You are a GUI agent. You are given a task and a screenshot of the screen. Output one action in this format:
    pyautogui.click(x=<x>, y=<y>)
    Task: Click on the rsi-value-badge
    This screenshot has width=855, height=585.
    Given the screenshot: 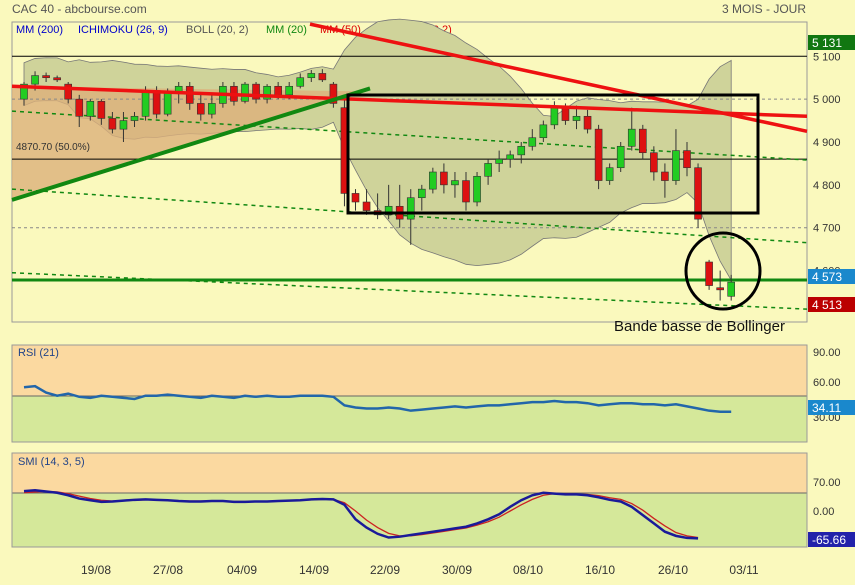 What is the action you would take?
    pyautogui.click(x=831, y=407)
    